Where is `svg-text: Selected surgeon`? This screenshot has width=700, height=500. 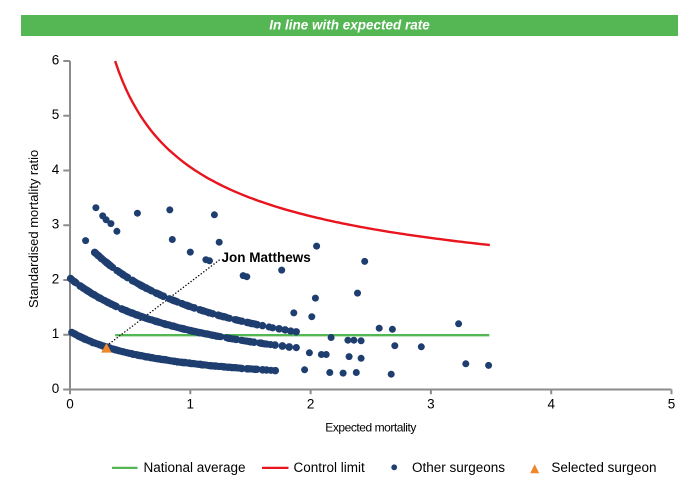 svg-text: Selected surgeon is located at coordinates (603, 467).